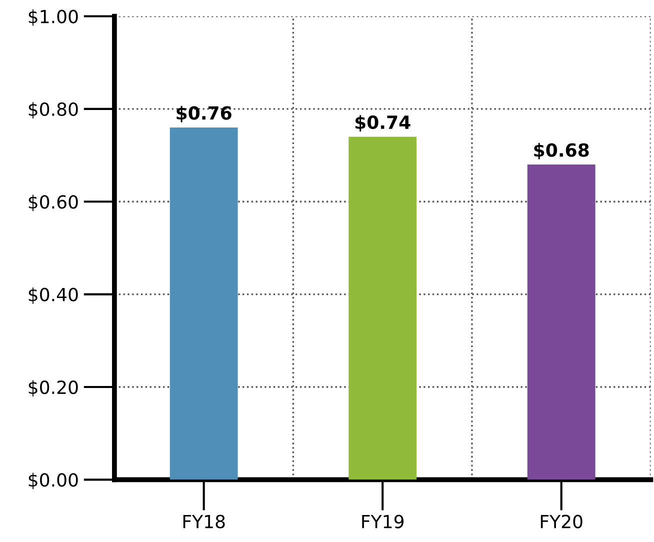 The height and width of the screenshot is (542, 654). What do you see at coordinates (53, 481) in the screenshot?
I see `y-tick-label: $0.00` at bounding box center [53, 481].